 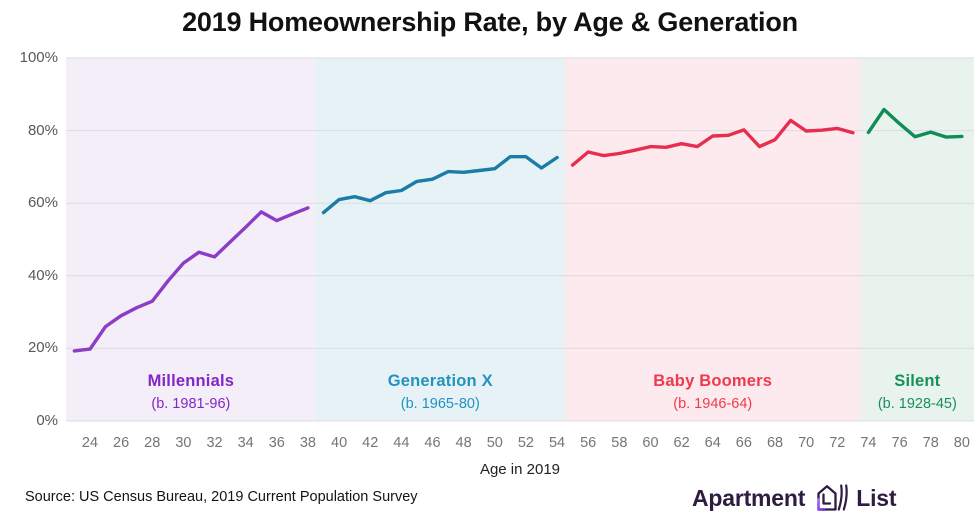 What do you see at coordinates (463, 443) in the screenshot?
I see `x-tick-label: 48` at bounding box center [463, 443].